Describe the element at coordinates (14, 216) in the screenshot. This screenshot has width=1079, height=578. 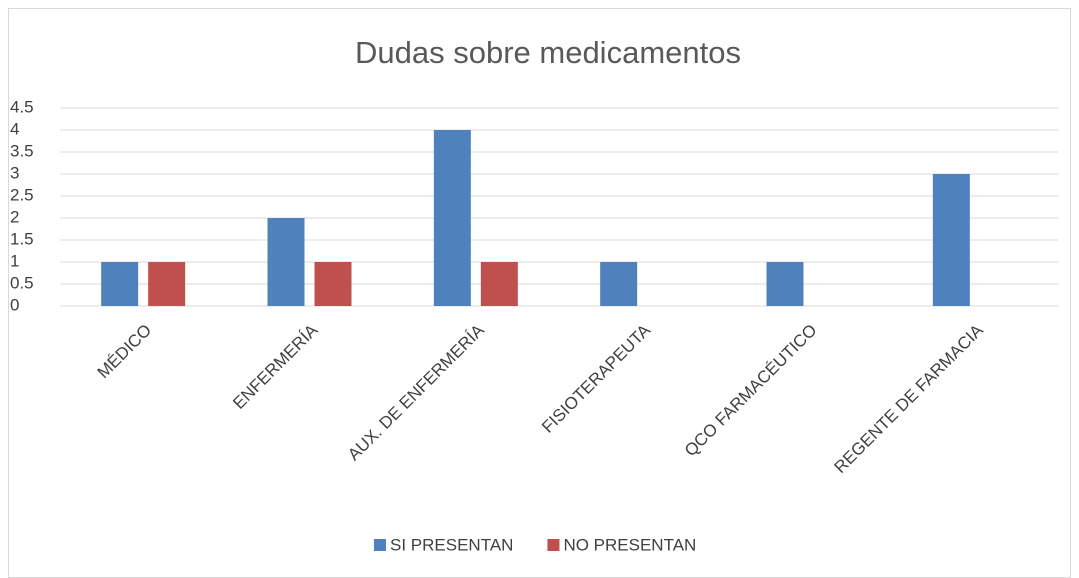
I see `y-tick-label: 2` at that location.